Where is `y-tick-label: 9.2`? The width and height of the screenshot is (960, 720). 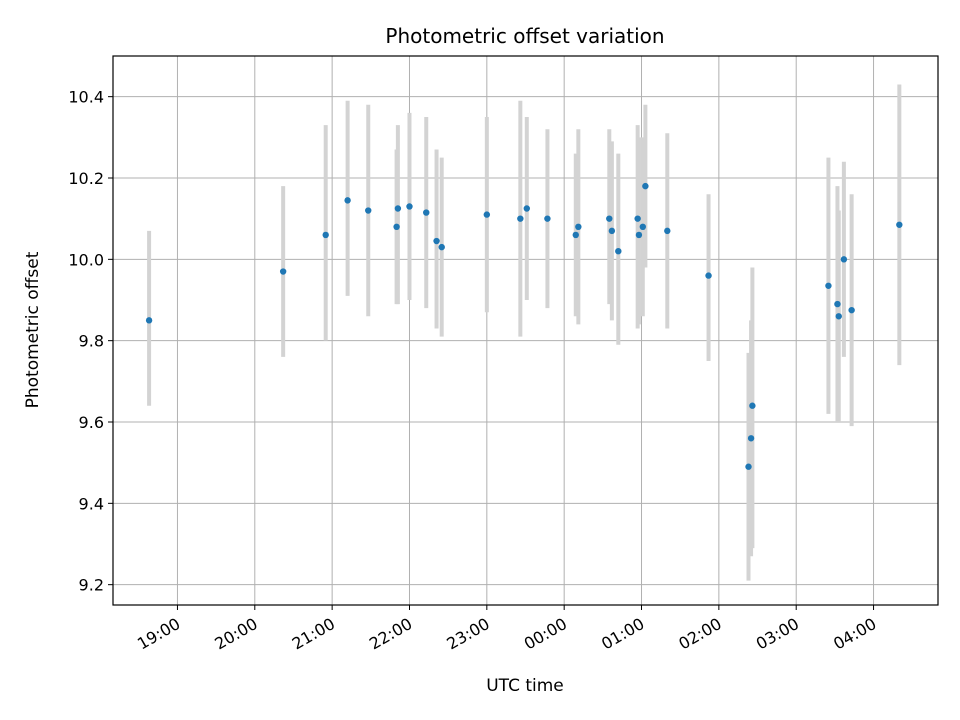
y-tick-label: 9.2 is located at coordinates (91, 585).